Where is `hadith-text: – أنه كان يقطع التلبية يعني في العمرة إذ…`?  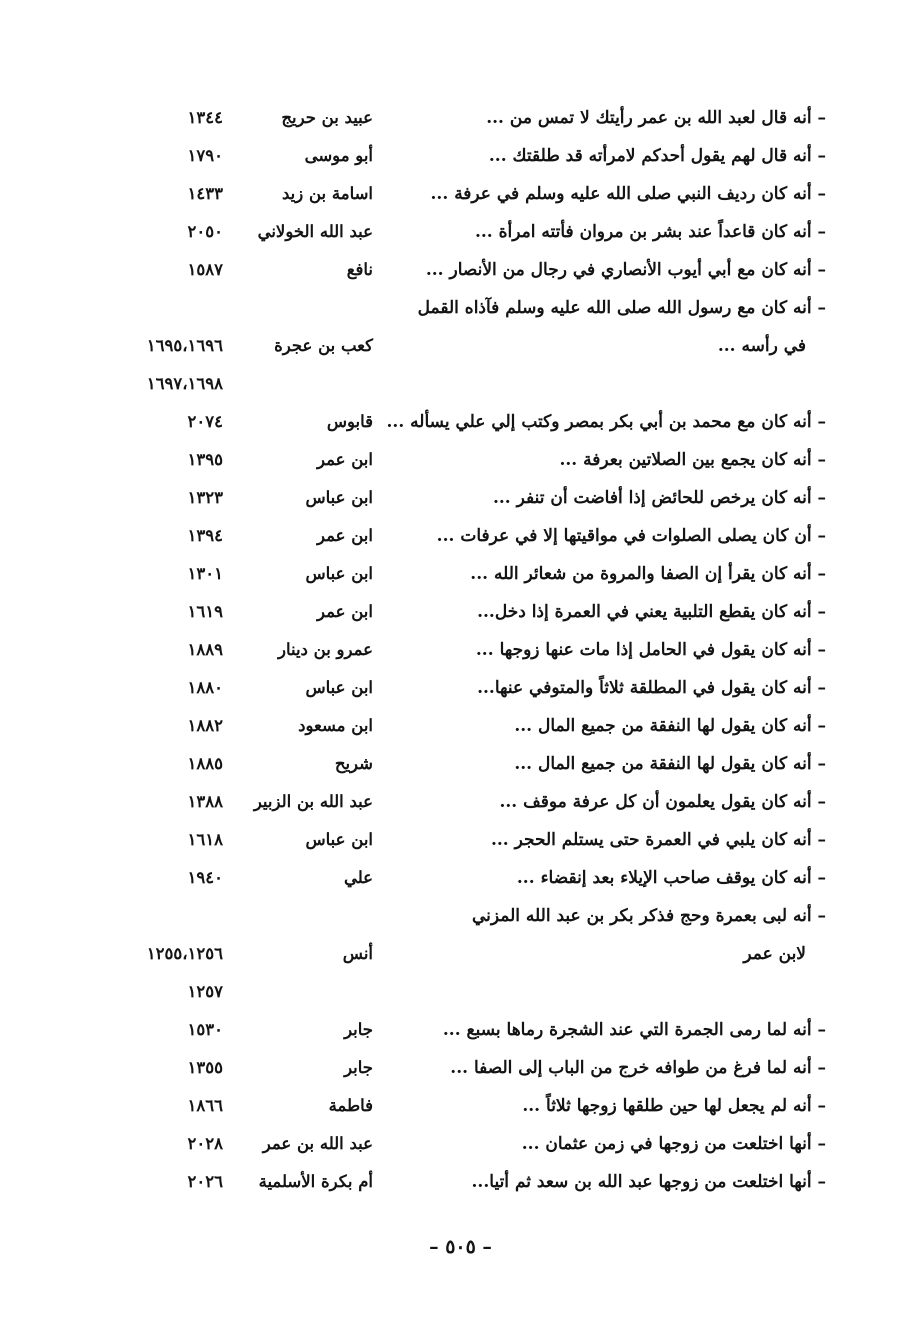 hadith-text: – أنه كان يقطع التلبية يعني في العمرة إذ… is located at coordinates (651, 612).